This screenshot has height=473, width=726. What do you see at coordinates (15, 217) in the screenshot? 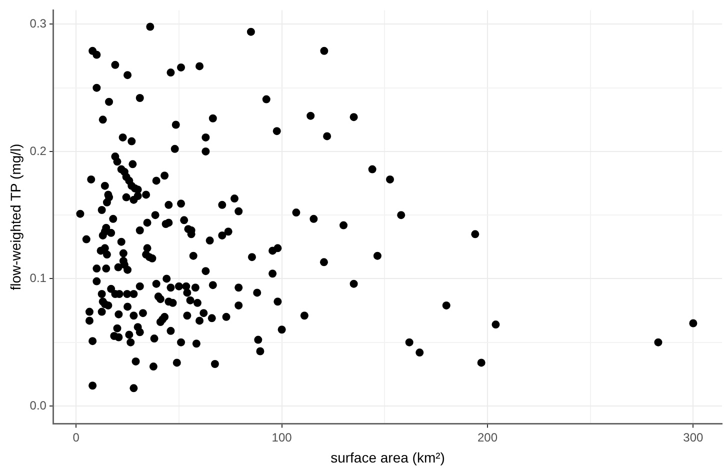
I see `y-axis-title: flow-weighted TP (mg/l)` at bounding box center [15, 217].